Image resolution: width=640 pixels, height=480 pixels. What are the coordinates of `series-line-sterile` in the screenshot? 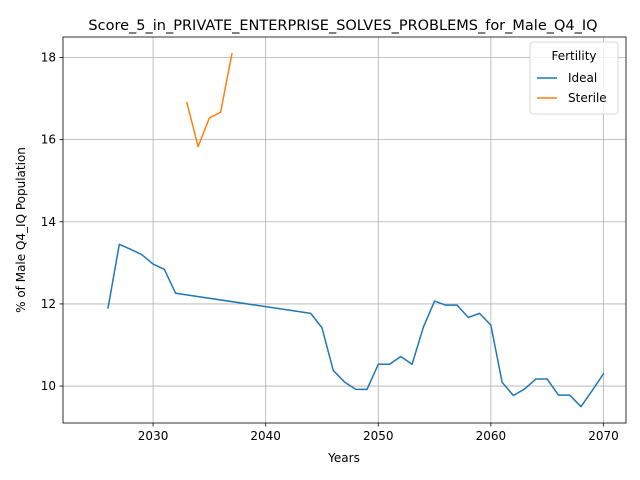 It's located at (209, 100).